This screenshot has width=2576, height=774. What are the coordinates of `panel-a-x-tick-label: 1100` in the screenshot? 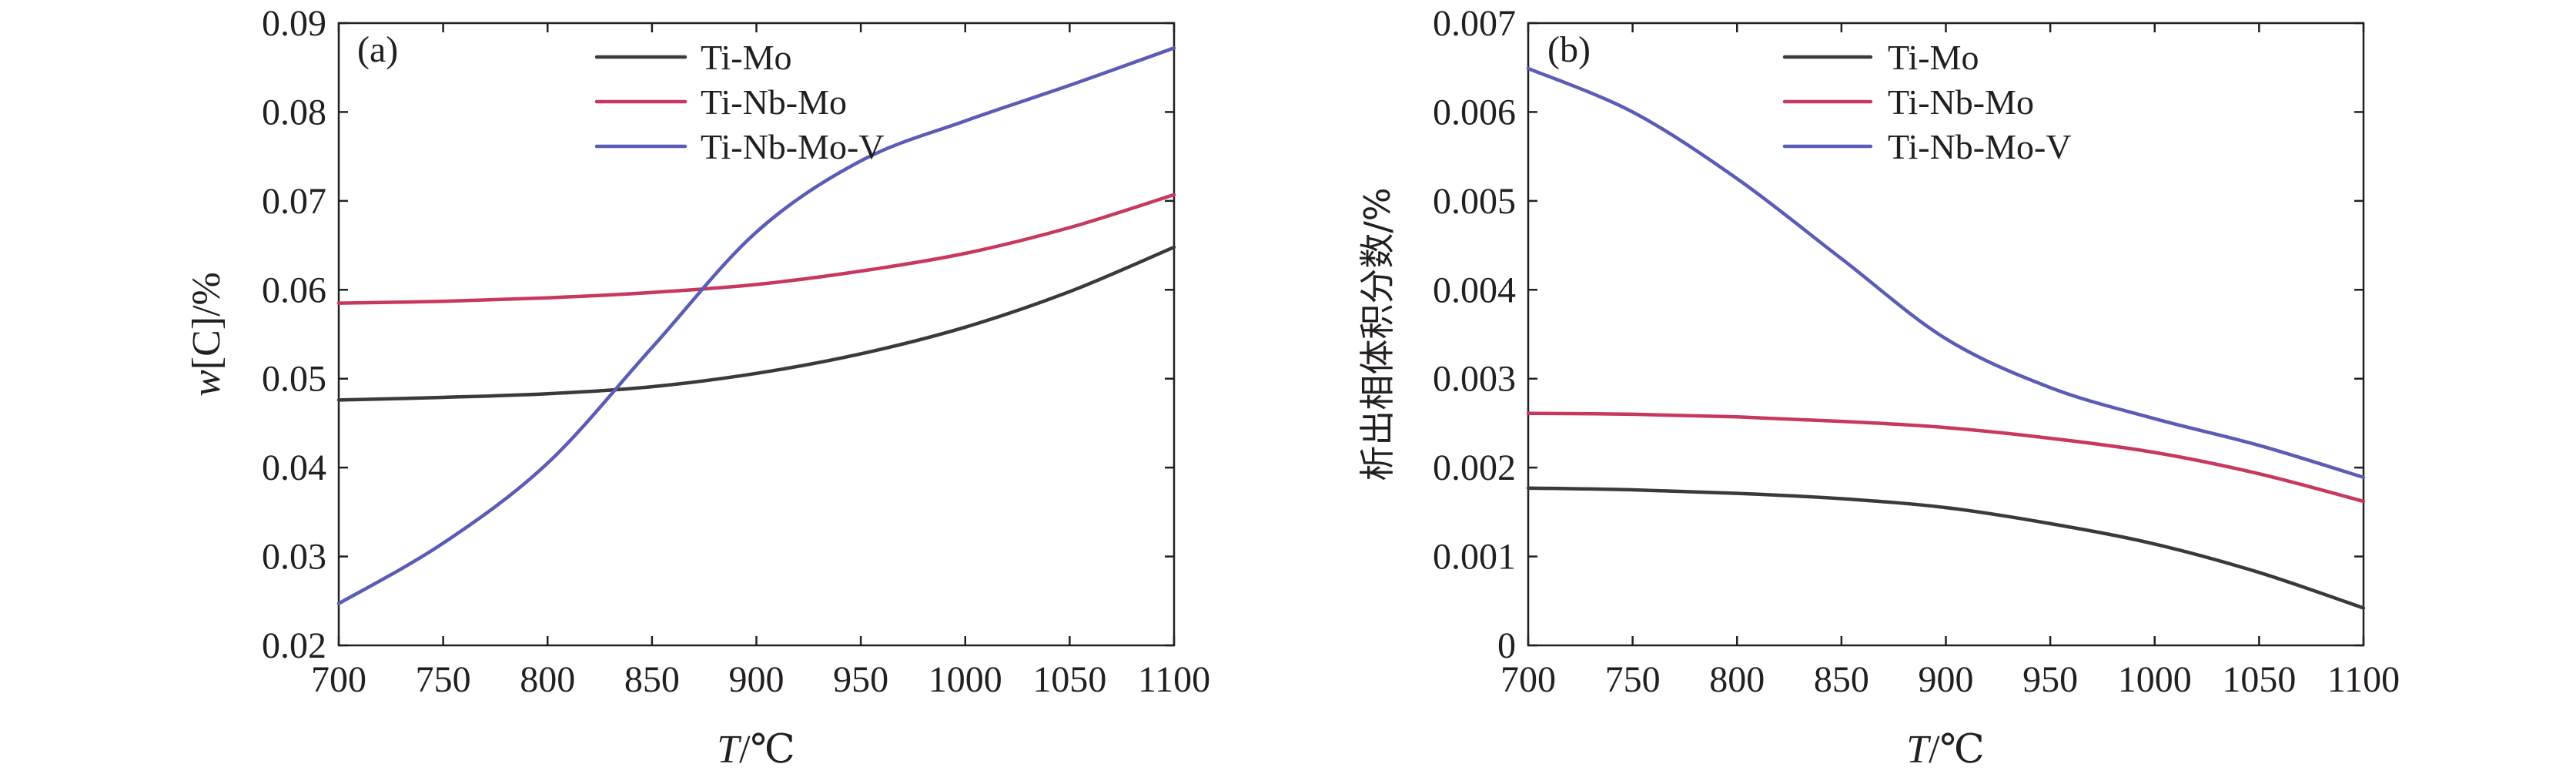 It's located at (1174, 679).